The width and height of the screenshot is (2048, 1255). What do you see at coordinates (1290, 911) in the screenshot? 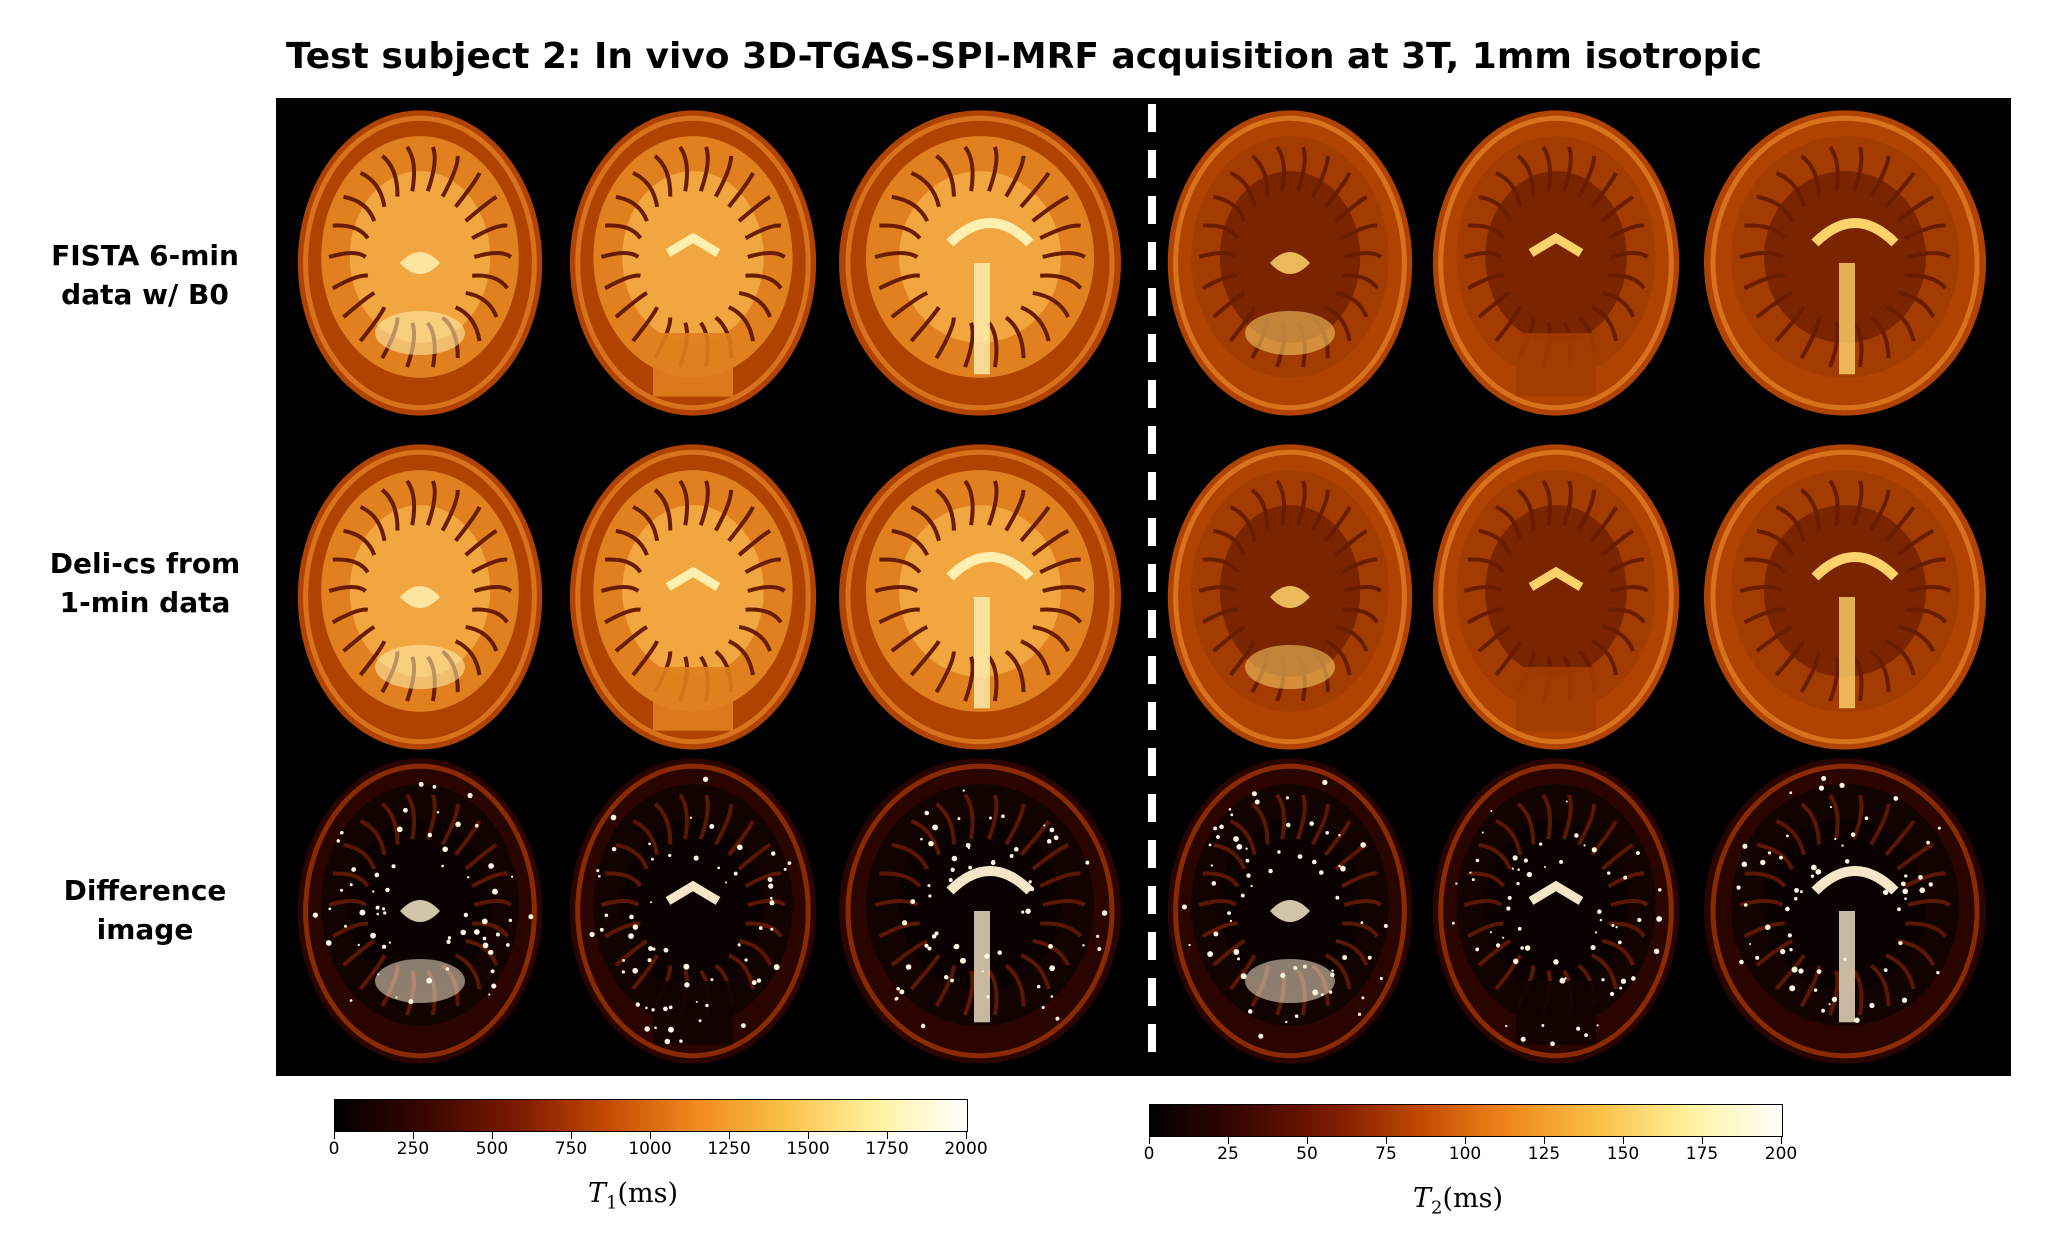
I see `brain-map-difference-axial-t2` at bounding box center [1290, 911].